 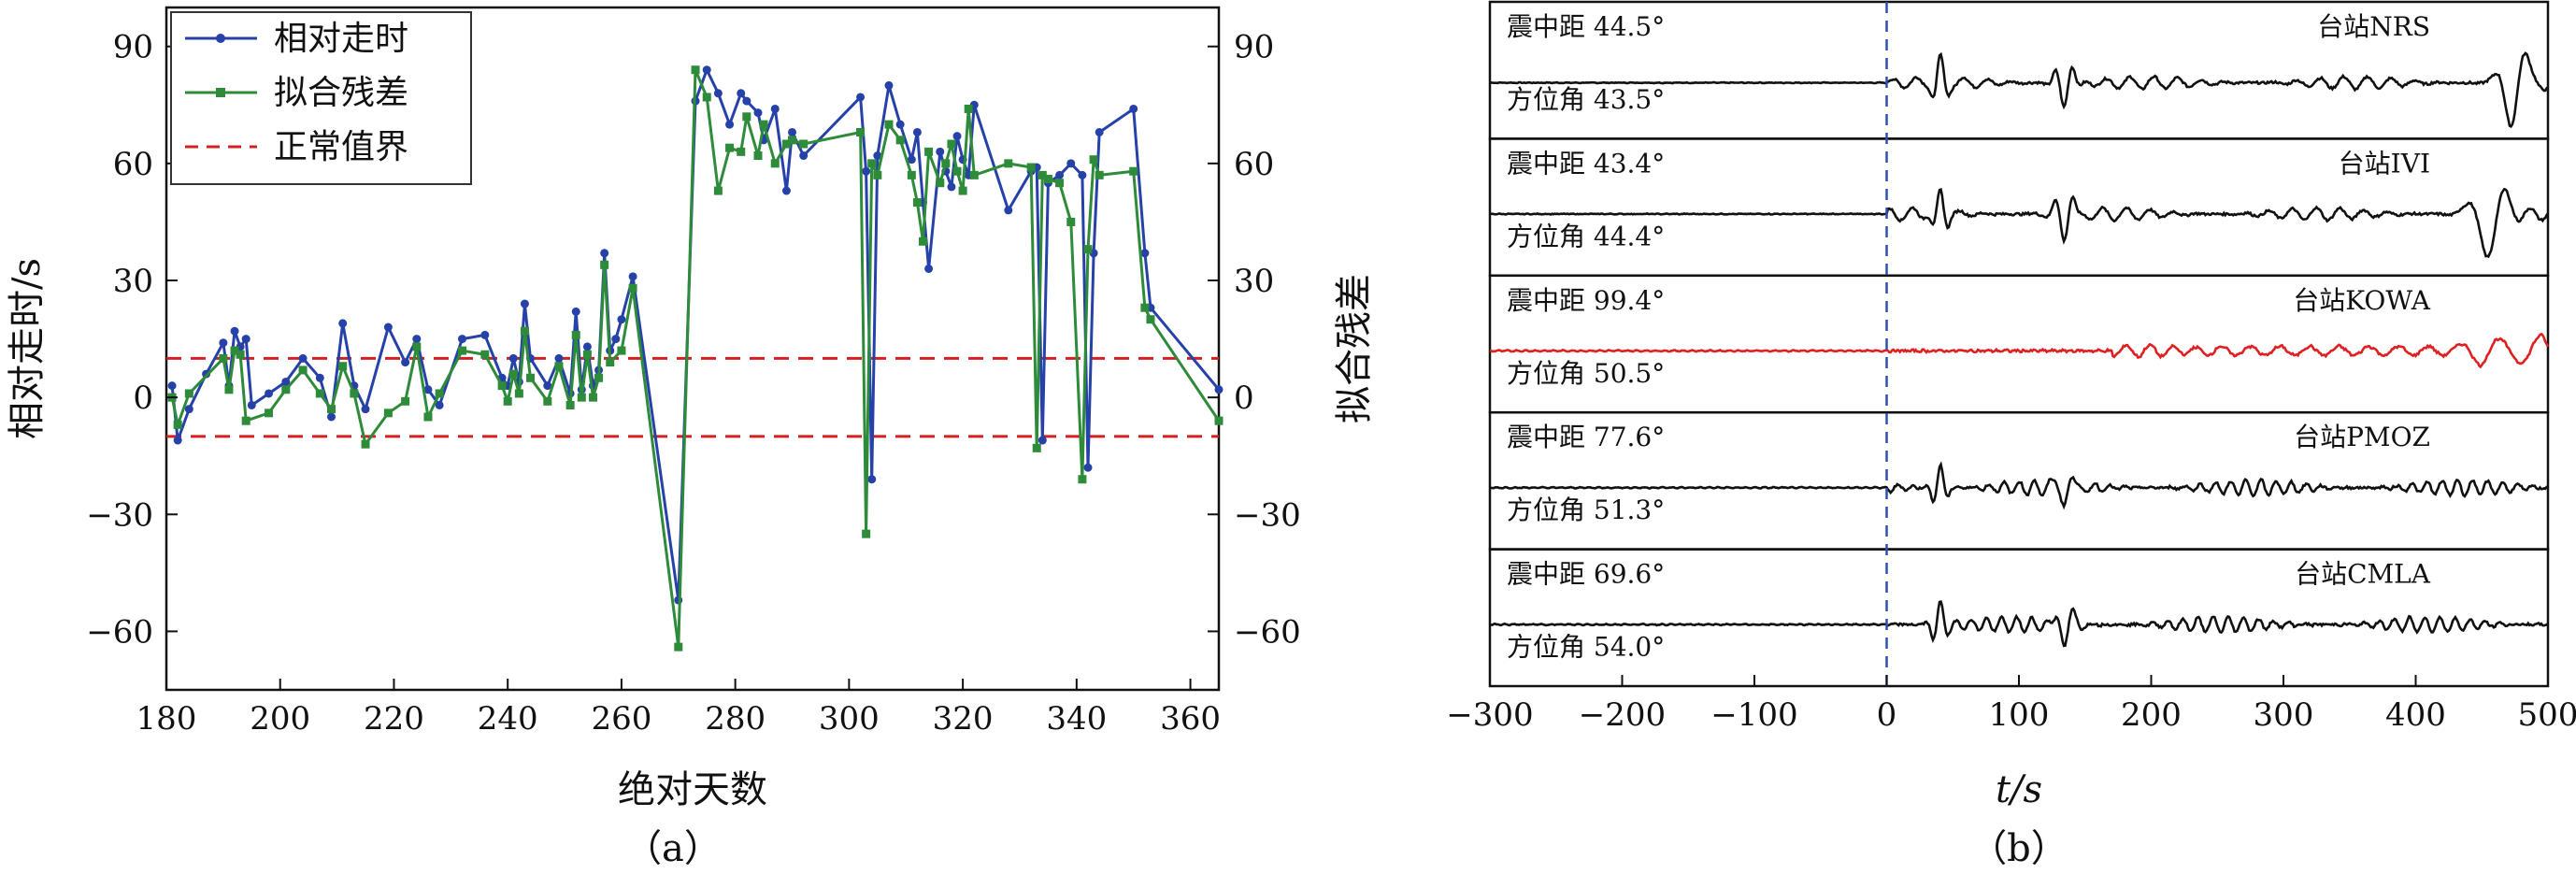 What do you see at coordinates (678, 709) in the screenshot?
I see `x-axis-ticks: 180 200 220 240 260 280 300 320 340 360` at bounding box center [678, 709].